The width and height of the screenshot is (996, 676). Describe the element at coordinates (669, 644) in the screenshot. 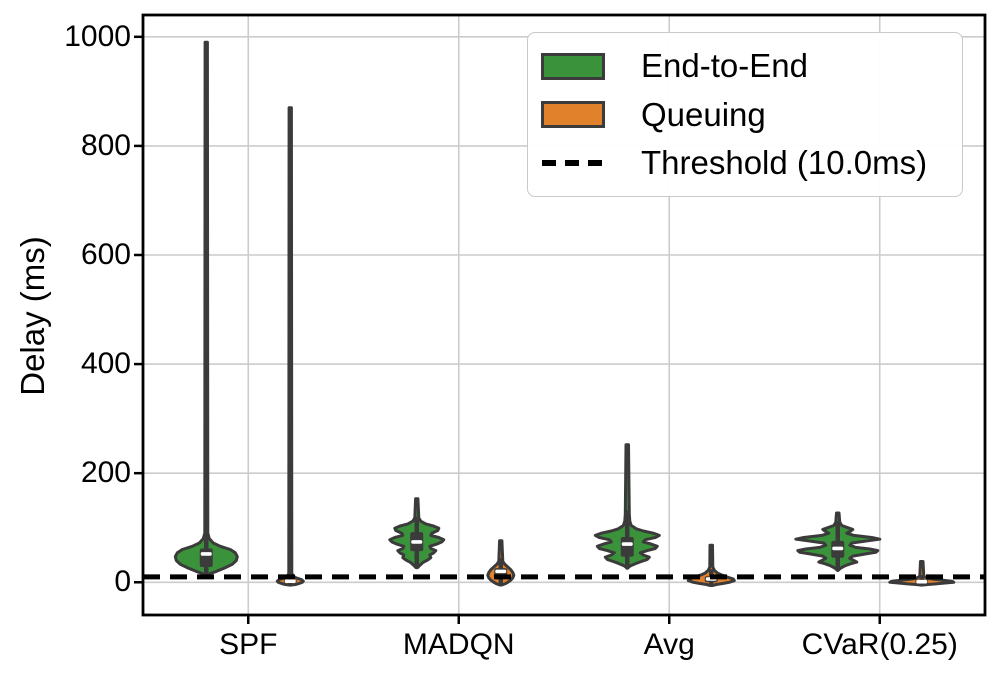

I see `x-tick-label-avg: Avg` at that location.